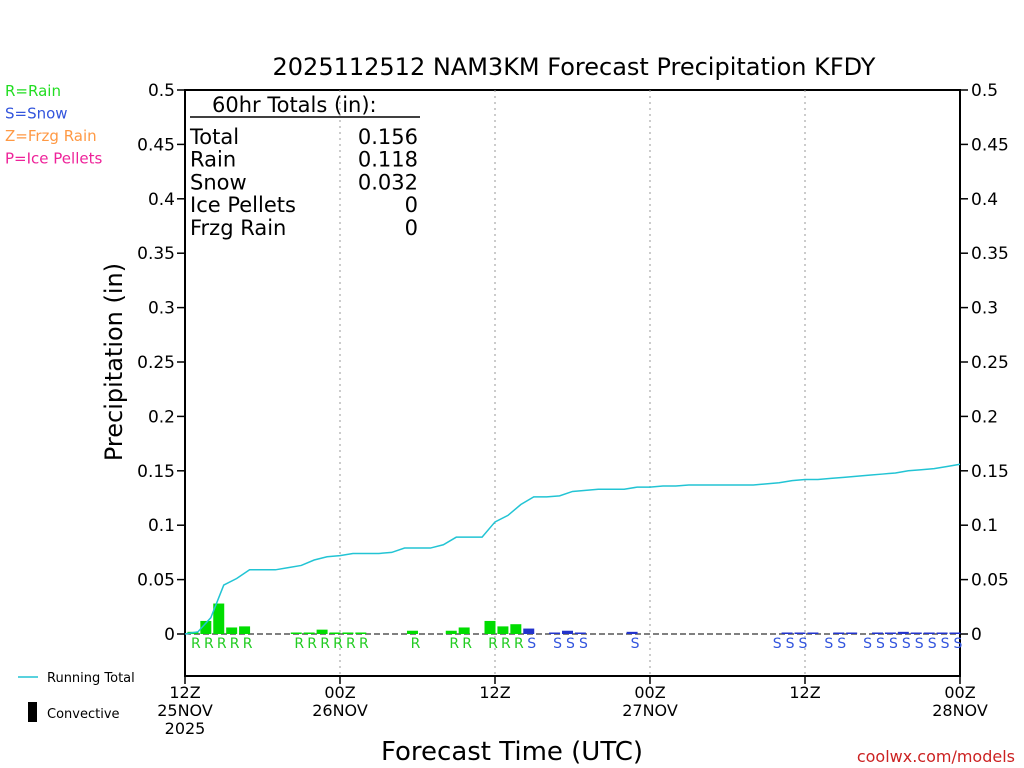 This screenshot has height=768, width=1024. I want to click on y-axis-right: 0 0.05 0.1 0.15 0.2 0.25 0.3 0.35 0.4 0.45 0.5, so click(984, 363).